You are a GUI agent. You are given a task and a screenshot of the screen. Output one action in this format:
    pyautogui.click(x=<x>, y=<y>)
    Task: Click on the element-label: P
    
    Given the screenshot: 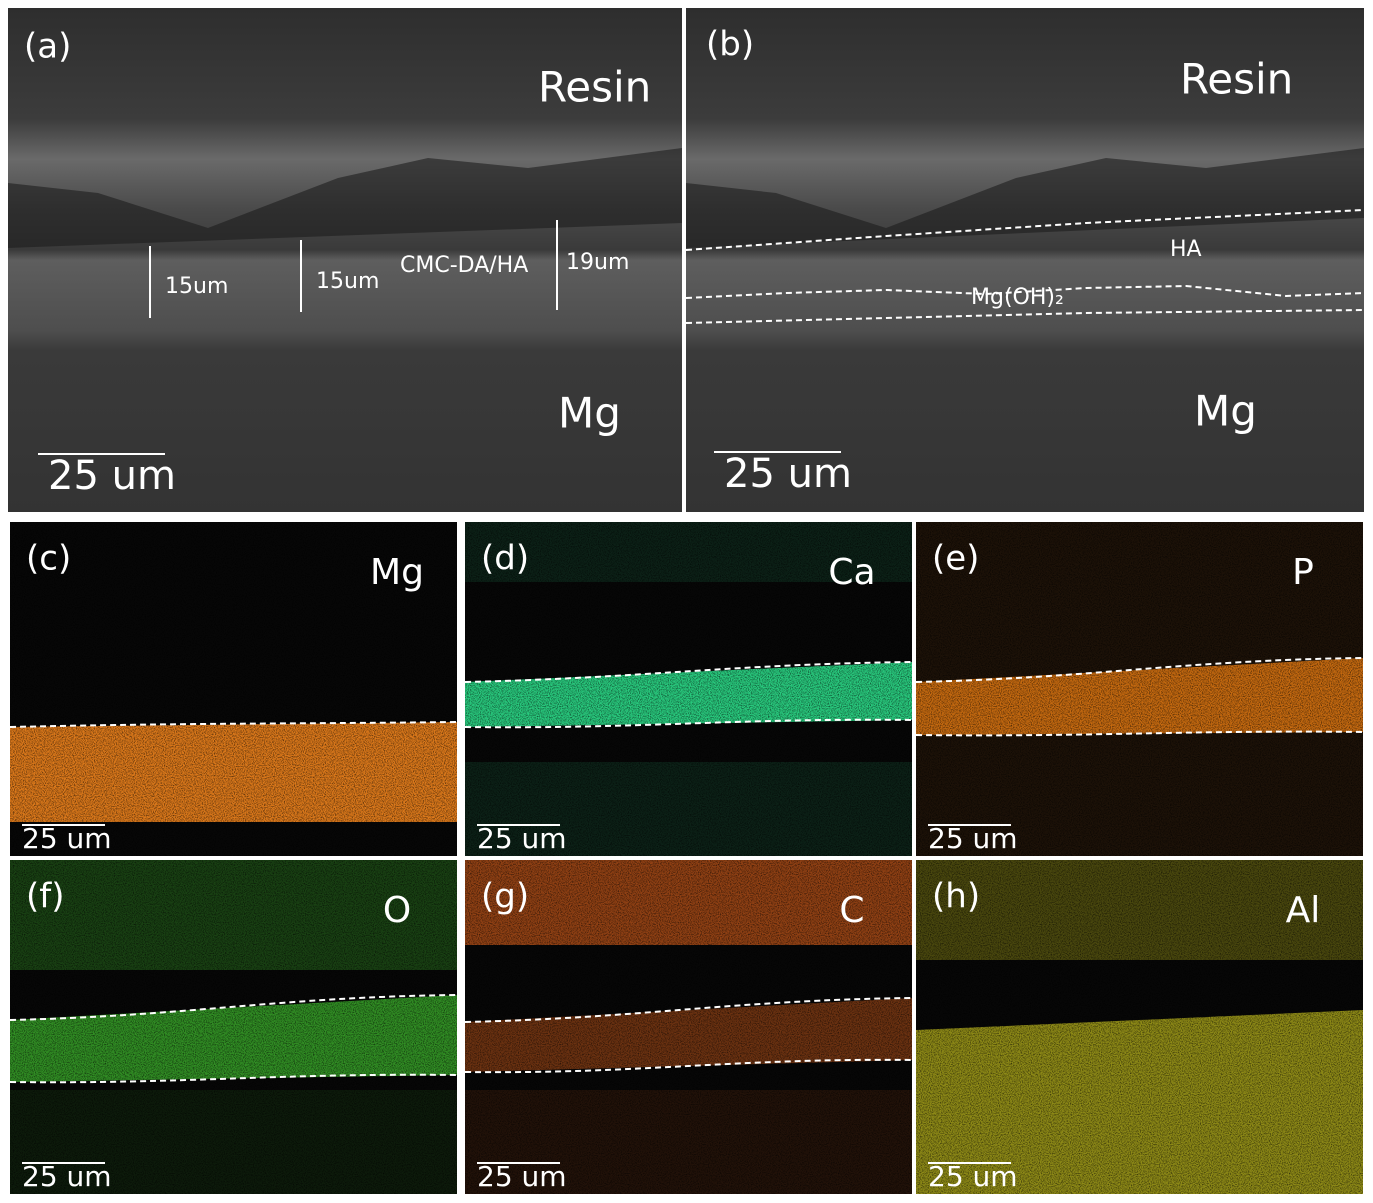 What is the action you would take?
    pyautogui.click(x=1303, y=572)
    